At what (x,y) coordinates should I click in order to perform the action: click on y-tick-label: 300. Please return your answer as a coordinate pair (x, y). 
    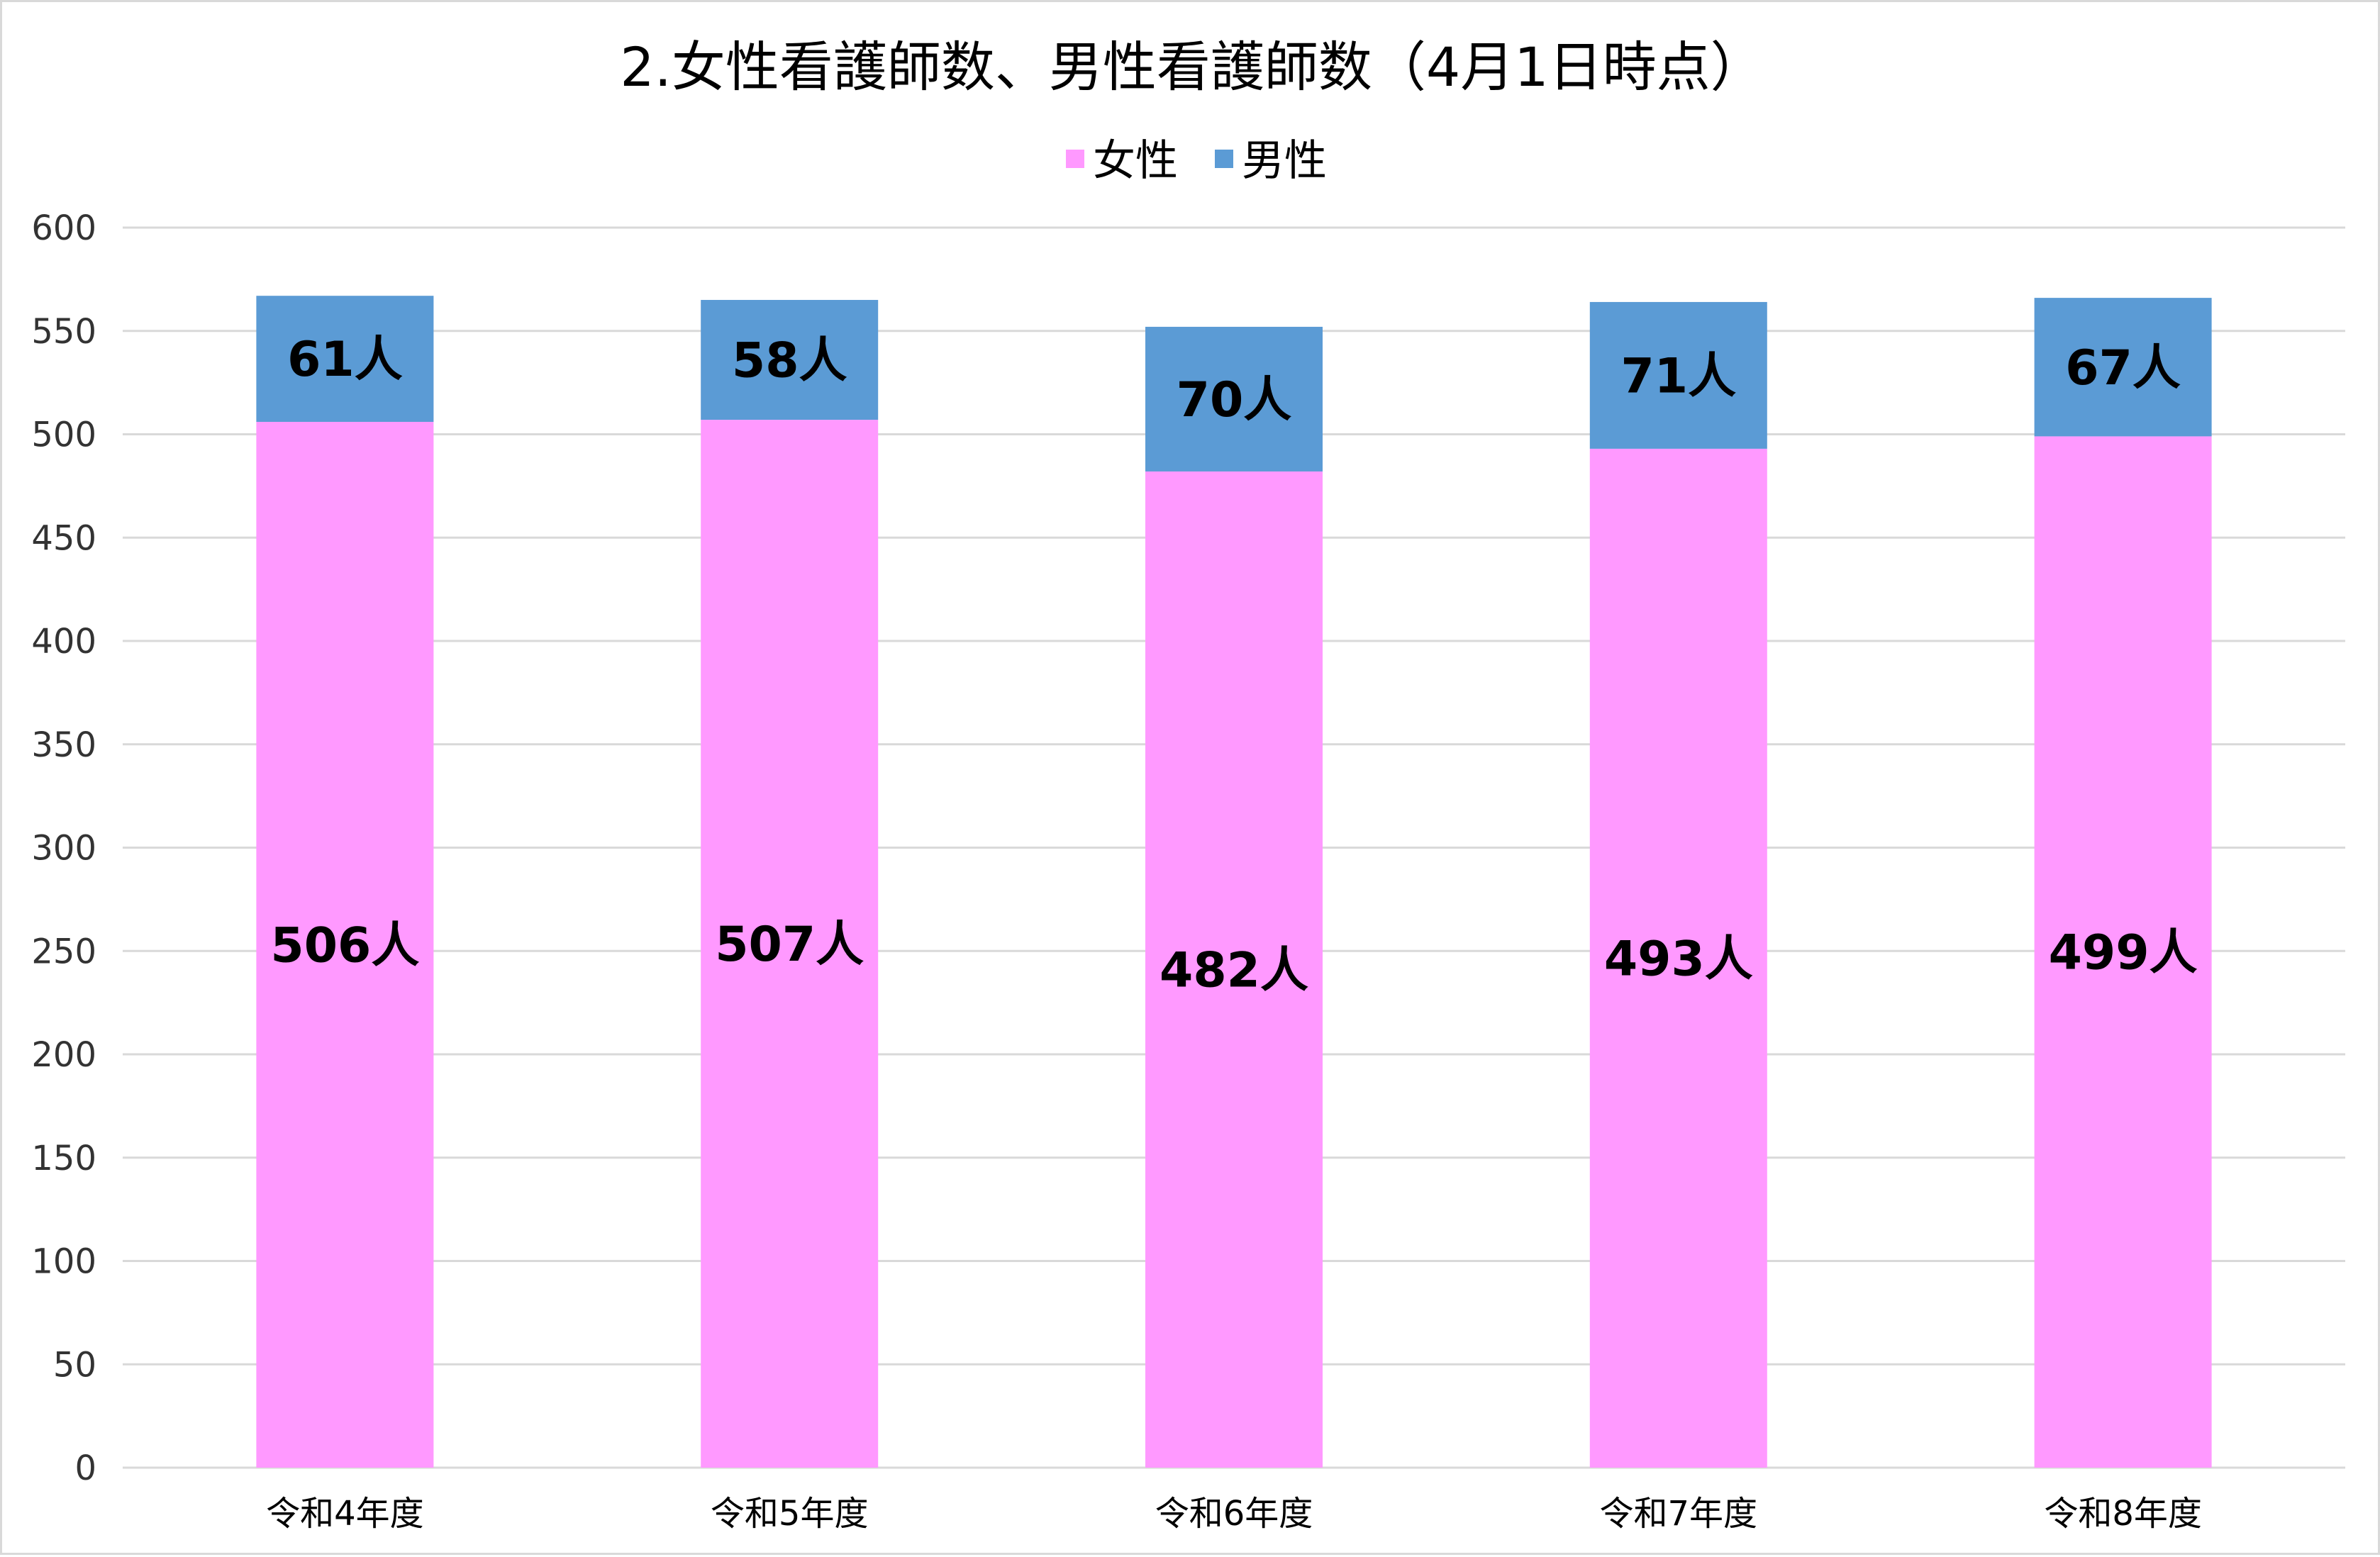
    Looking at the image, I should click on (63, 849).